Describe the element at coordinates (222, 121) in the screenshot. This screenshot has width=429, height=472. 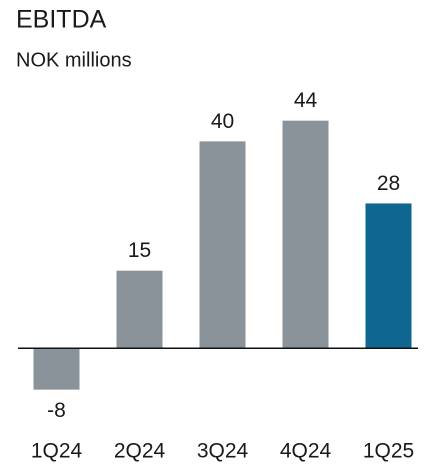
I see `value-label: 40` at that location.